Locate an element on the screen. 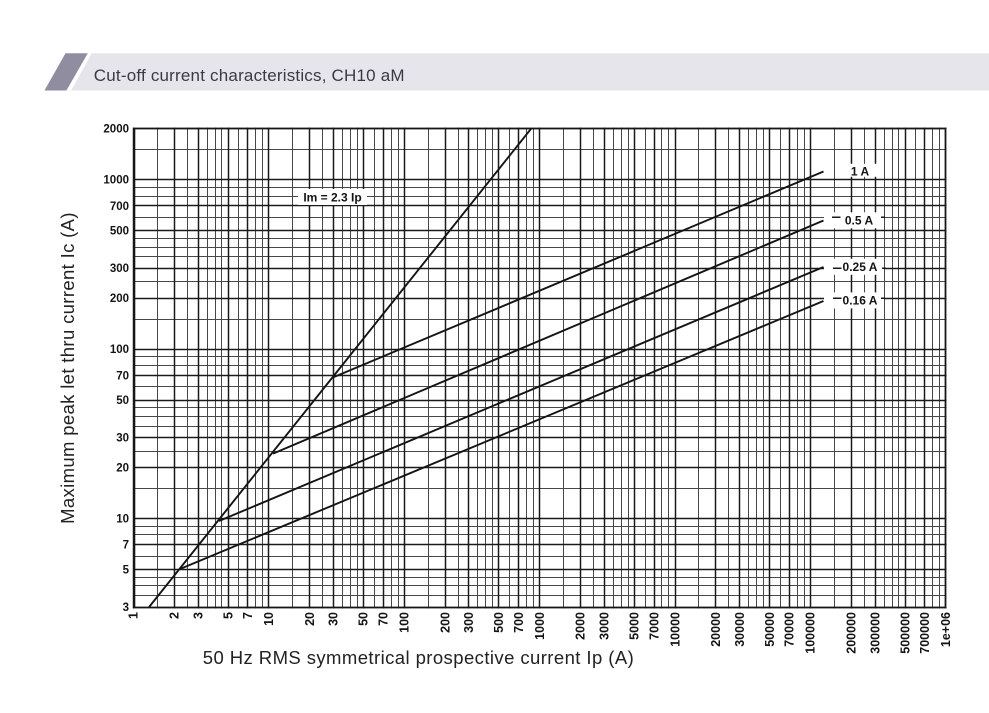 The width and height of the screenshot is (989, 713). svg-text: 1 is located at coordinates (134, 615).